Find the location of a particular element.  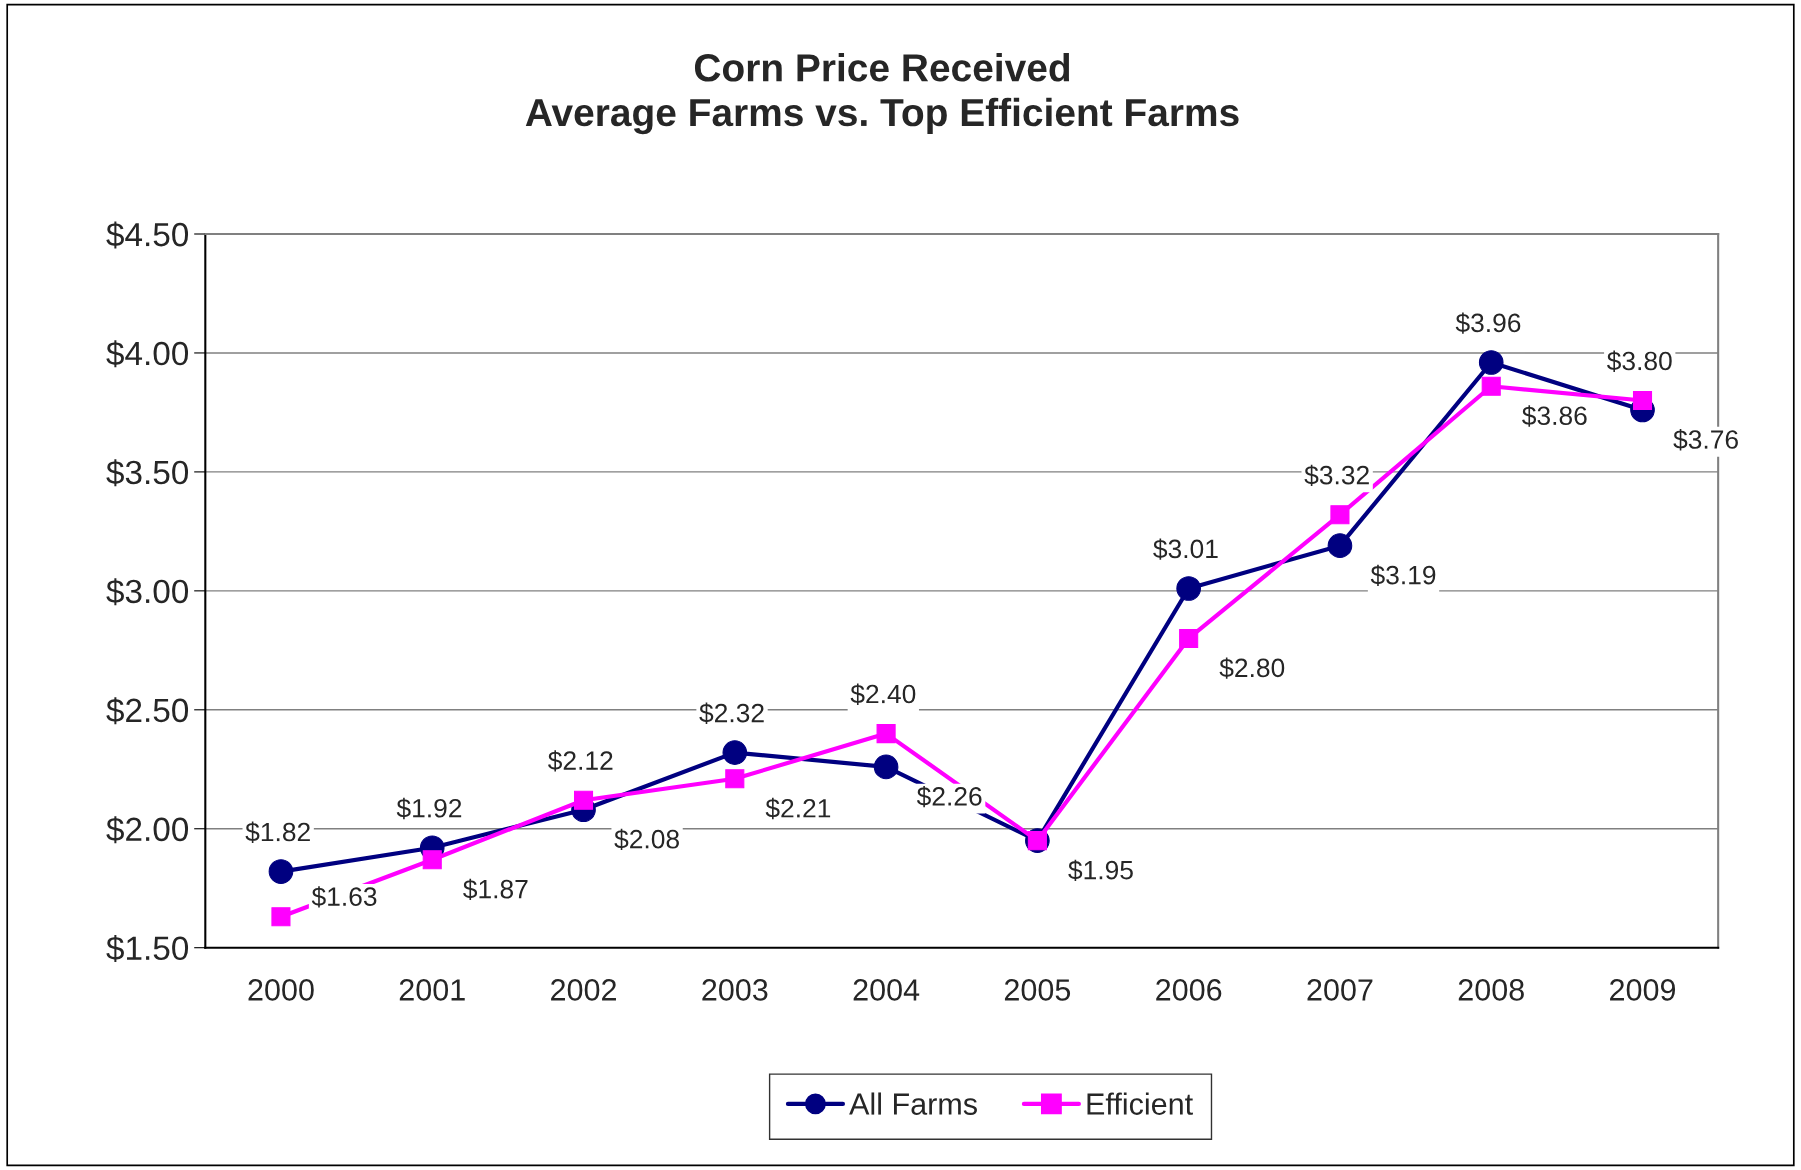

x-tick-label: 2007 is located at coordinates (1340, 990).